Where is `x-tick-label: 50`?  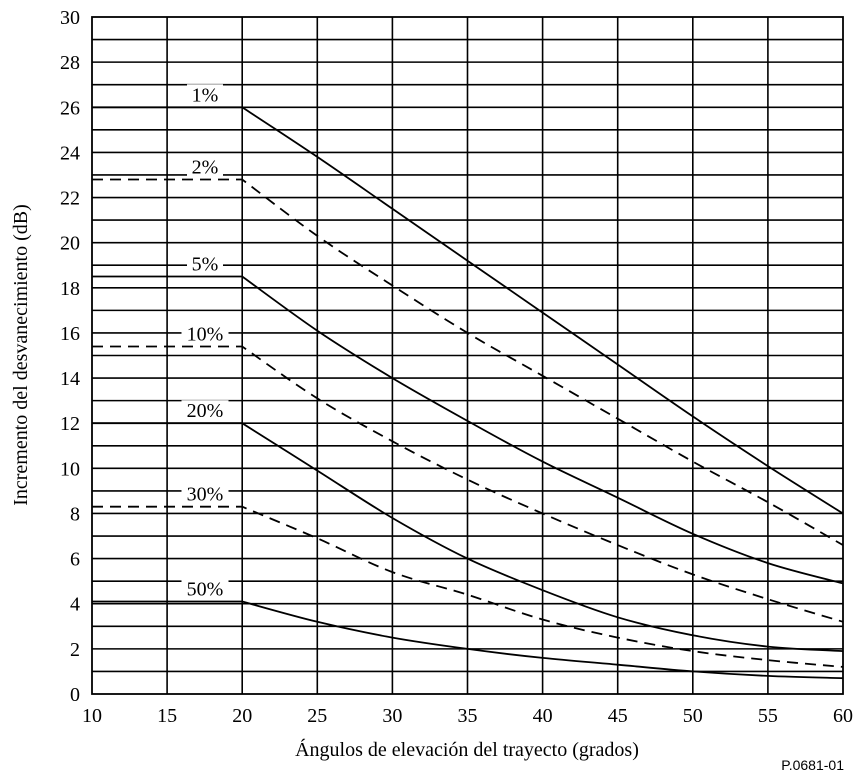
x-tick-label: 50 is located at coordinates (693, 716).